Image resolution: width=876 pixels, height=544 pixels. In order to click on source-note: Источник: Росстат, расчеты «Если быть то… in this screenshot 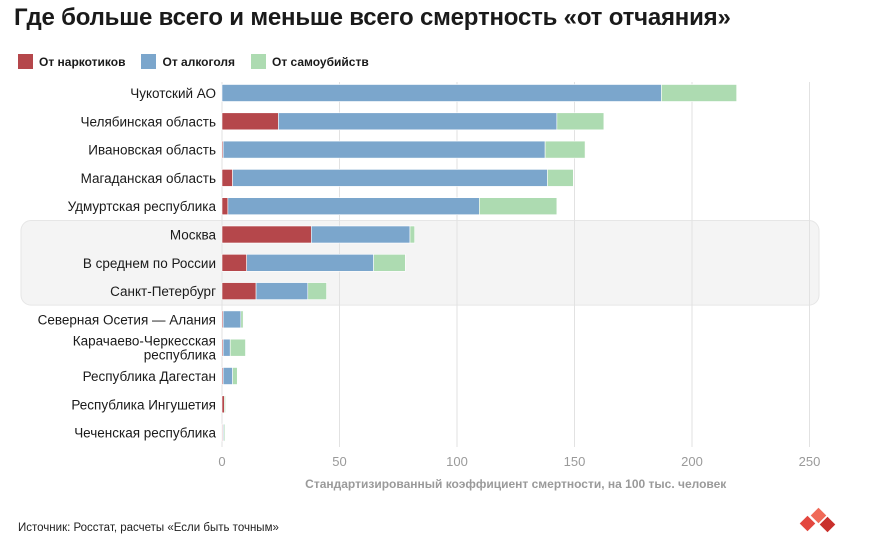, I will do `click(148, 528)`.